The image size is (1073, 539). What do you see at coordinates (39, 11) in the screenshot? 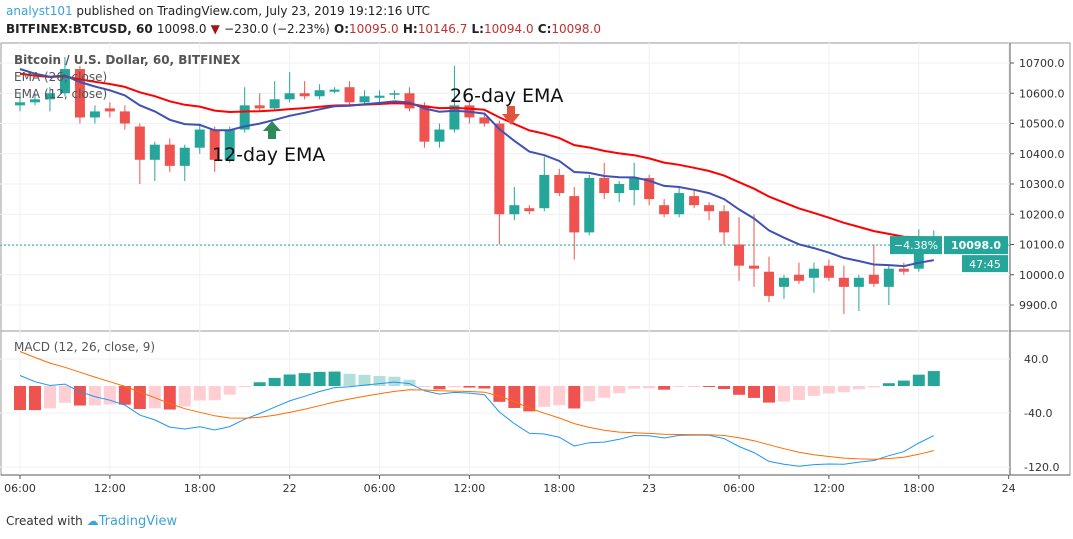
I see `author-link: analyst101` at bounding box center [39, 11].